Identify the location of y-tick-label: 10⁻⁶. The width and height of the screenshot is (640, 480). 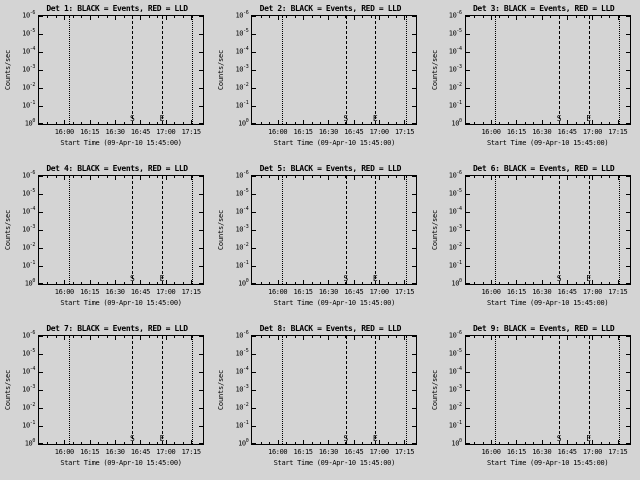
(242, 175).